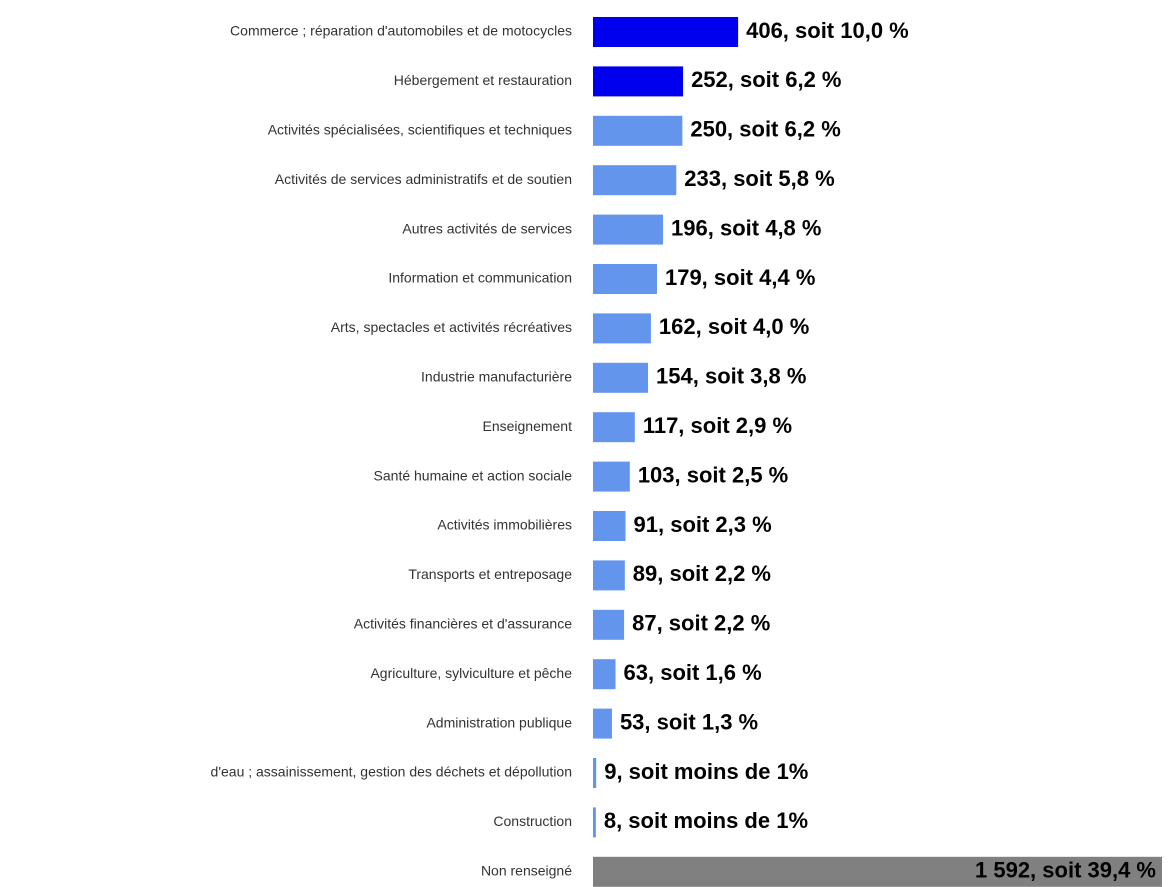 The width and height of the screenshot is (1170, 887). I want to click on category-label: Agriculture, sylviculture et pêche, so click(471, 673).